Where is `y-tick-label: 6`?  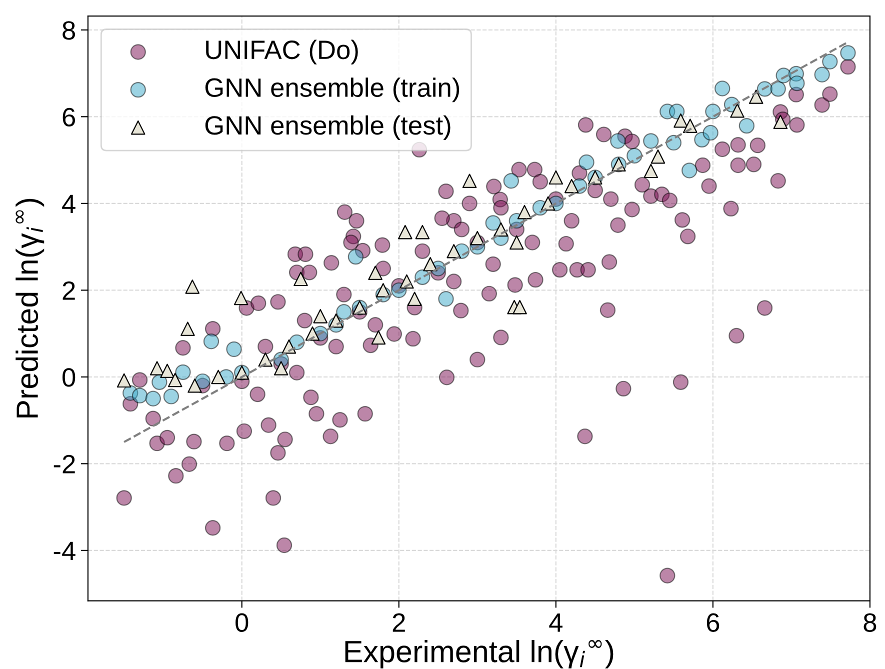 y-tick-label: 6 is located at coordinates (69, 117).